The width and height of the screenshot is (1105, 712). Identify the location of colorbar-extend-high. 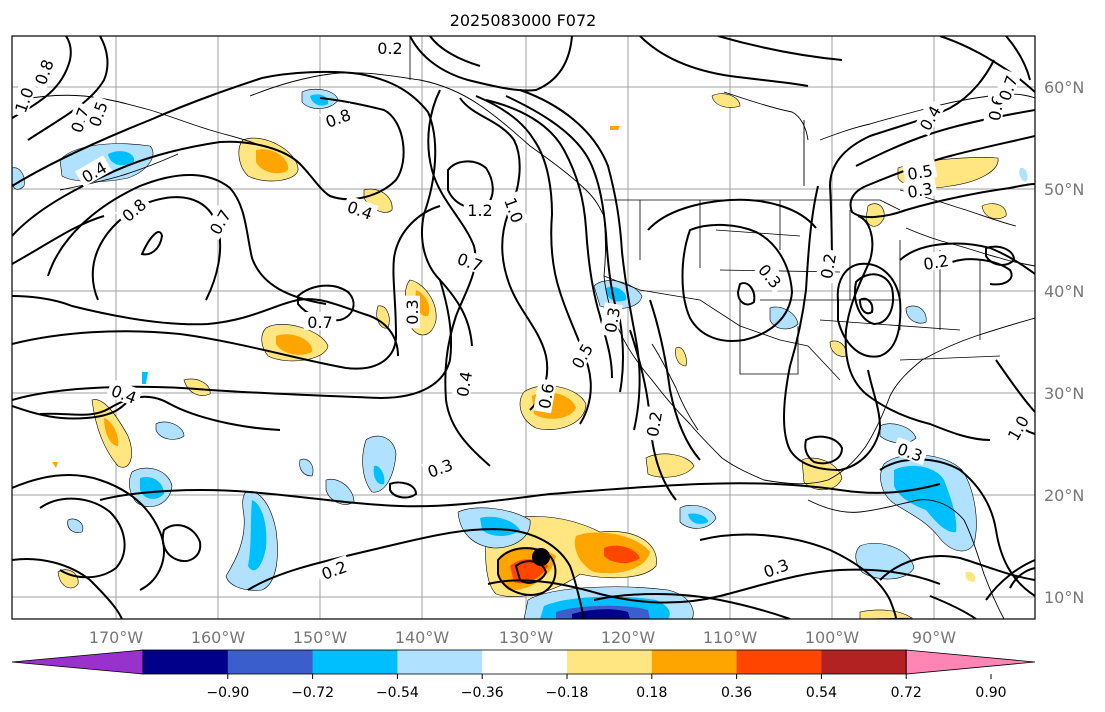
(970, 662).